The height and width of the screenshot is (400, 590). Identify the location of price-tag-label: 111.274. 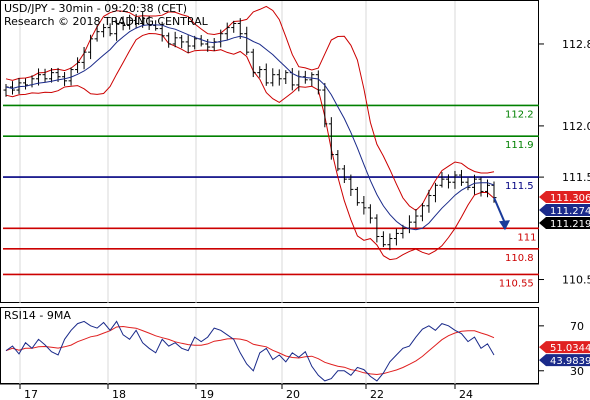
(570, 211).